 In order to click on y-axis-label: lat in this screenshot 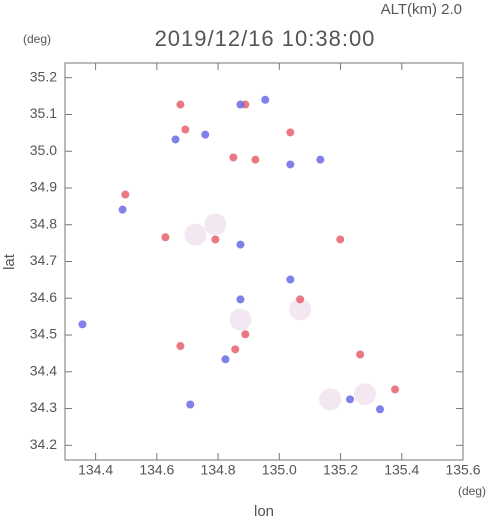, I will do `click(9, 261)`.